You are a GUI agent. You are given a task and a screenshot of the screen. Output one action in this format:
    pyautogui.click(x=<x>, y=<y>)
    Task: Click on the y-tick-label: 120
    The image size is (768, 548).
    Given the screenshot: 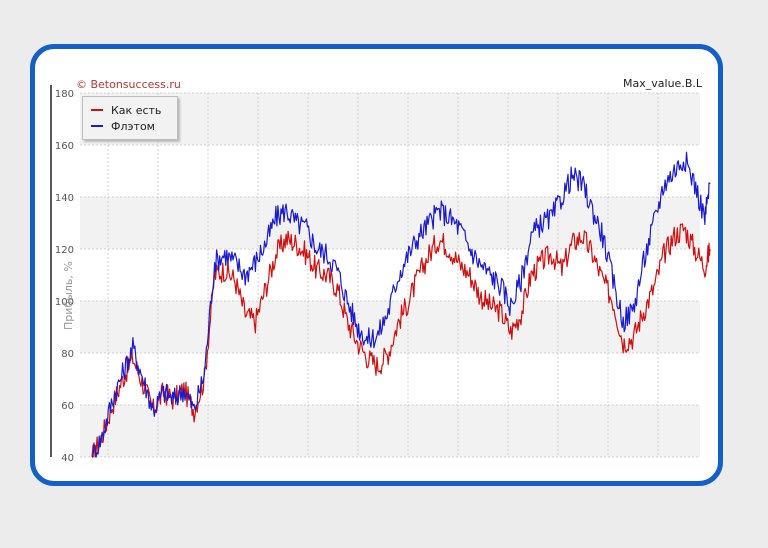 What is the action you would take?
    pyautogui.click(x=64, y=250)
    